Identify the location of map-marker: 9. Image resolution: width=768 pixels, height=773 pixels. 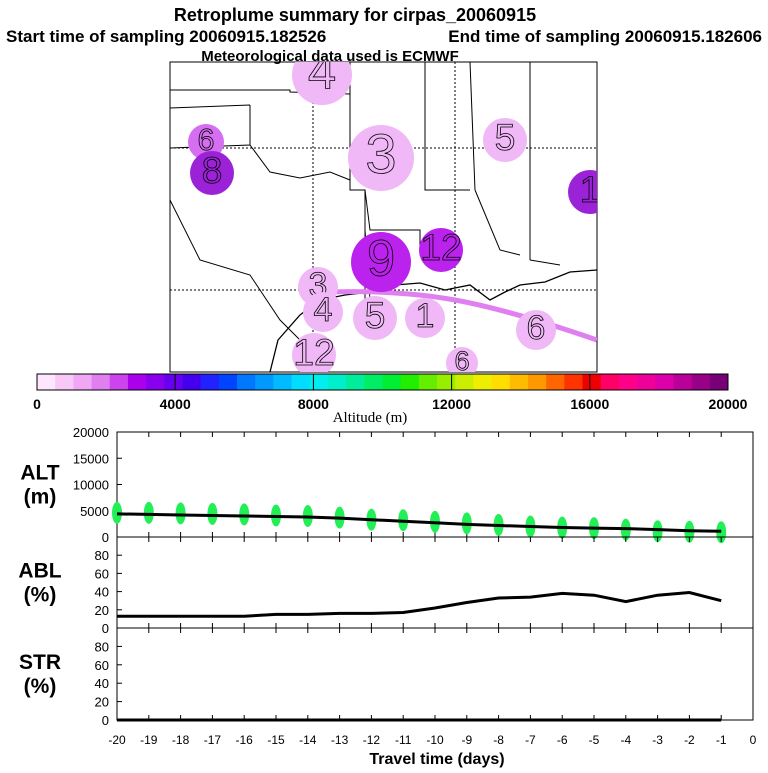
(381, 260).